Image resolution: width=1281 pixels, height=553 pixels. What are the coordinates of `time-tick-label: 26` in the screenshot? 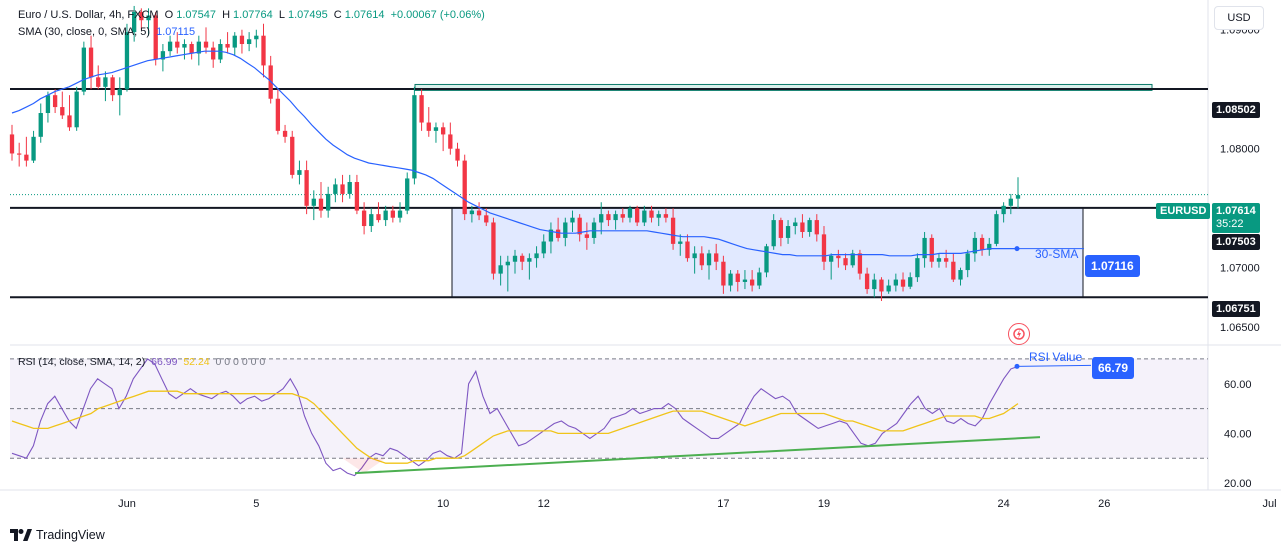 It's located at (1104, 504).